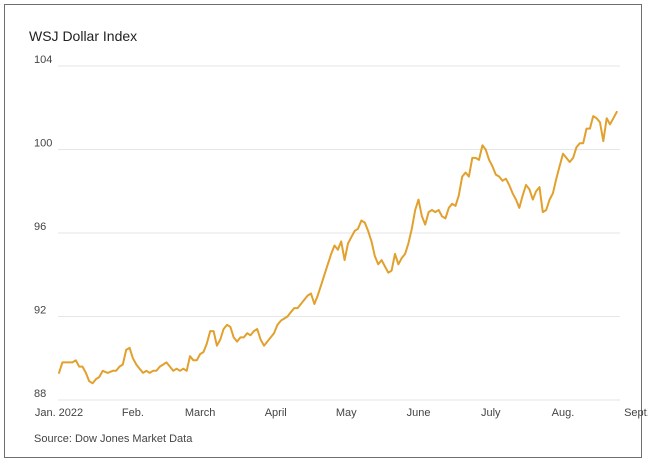 The height and width of the screenshot is (464, 648). Describe the element at coordinates (133, 413) in the screenshot. I see `x-tick-label-1: Feb.` at that location.